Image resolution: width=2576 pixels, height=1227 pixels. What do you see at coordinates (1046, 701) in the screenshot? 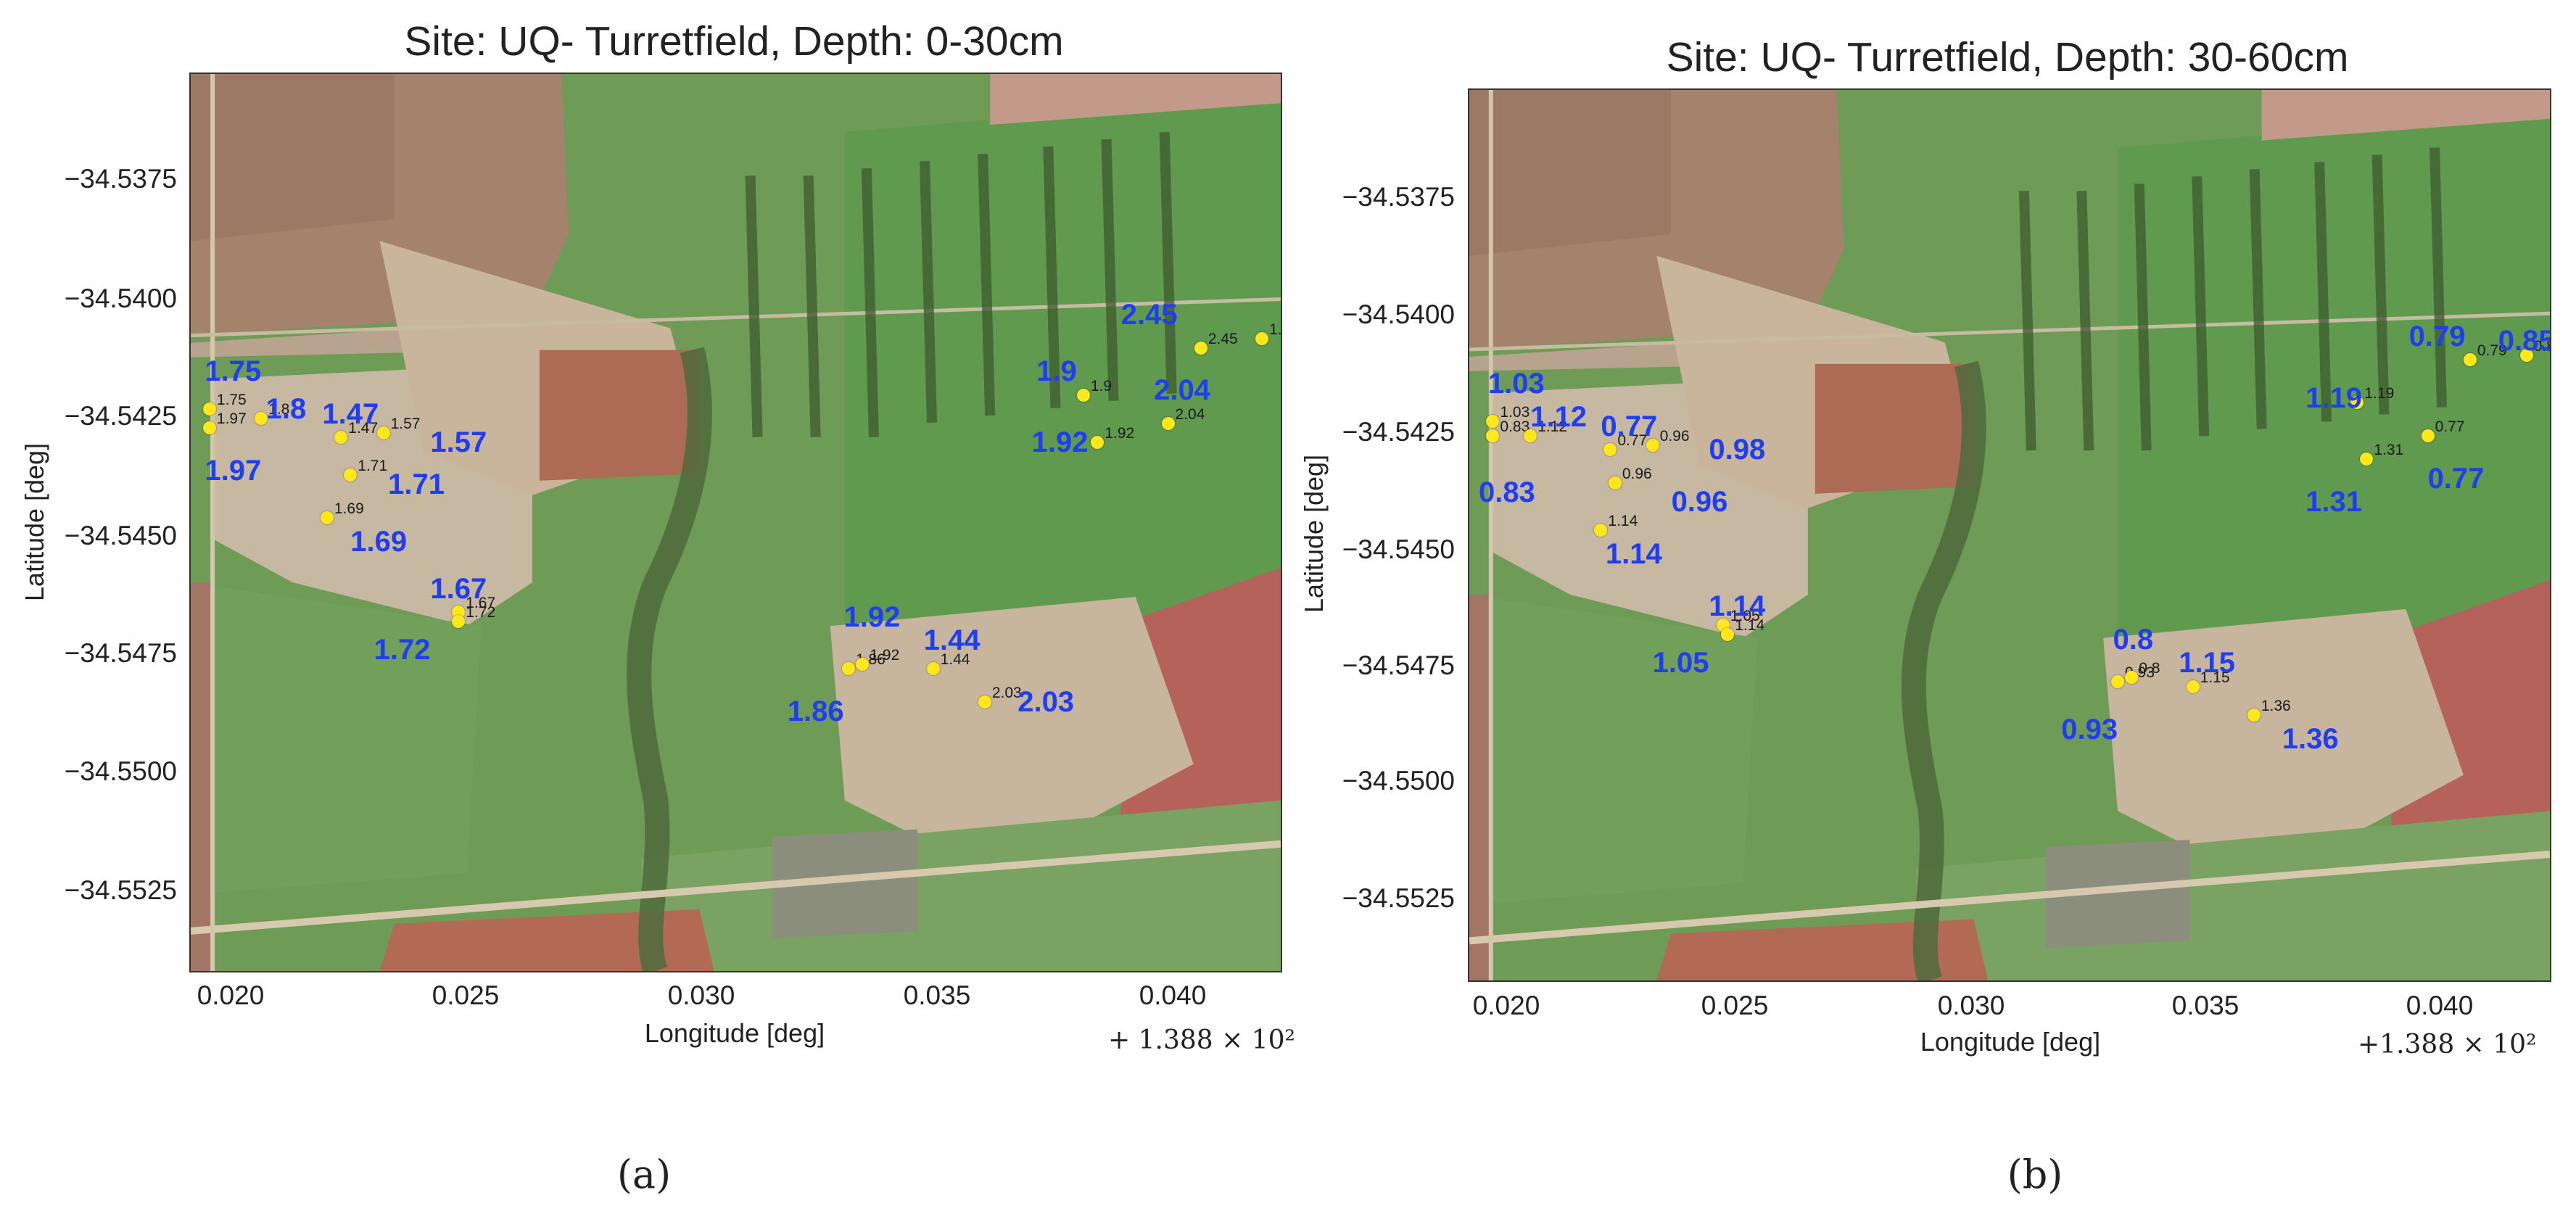
I see `bulk-density-label: 2.03` at bounding box center [1046, 701].